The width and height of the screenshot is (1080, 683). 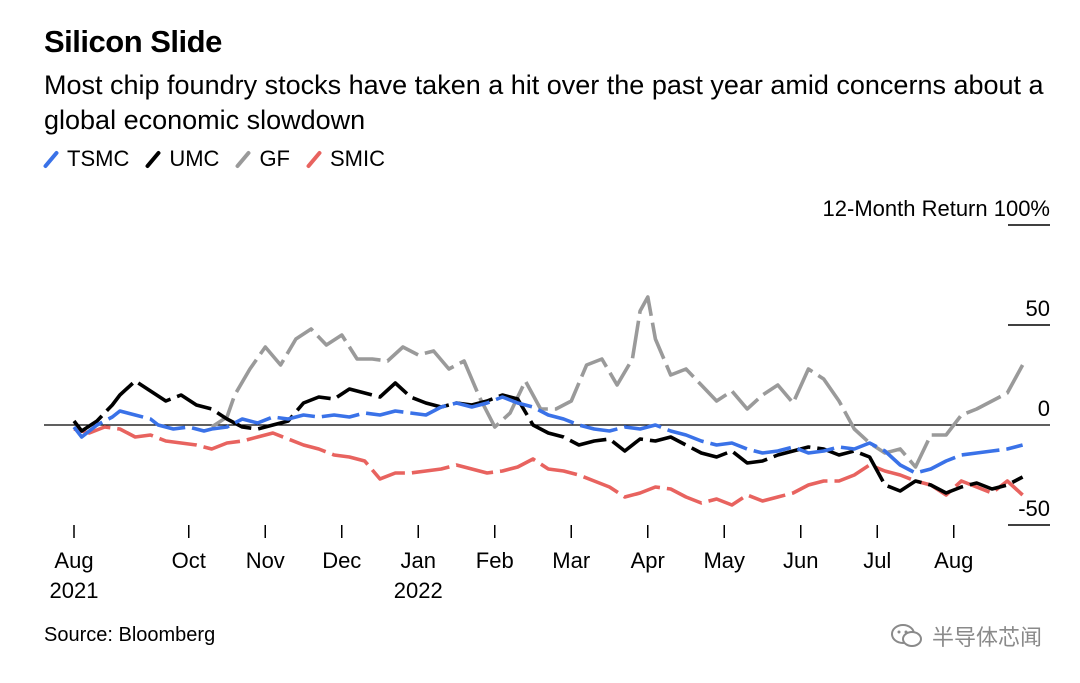 I want to click on series-line-tsmc, so click(x=548, y=435).